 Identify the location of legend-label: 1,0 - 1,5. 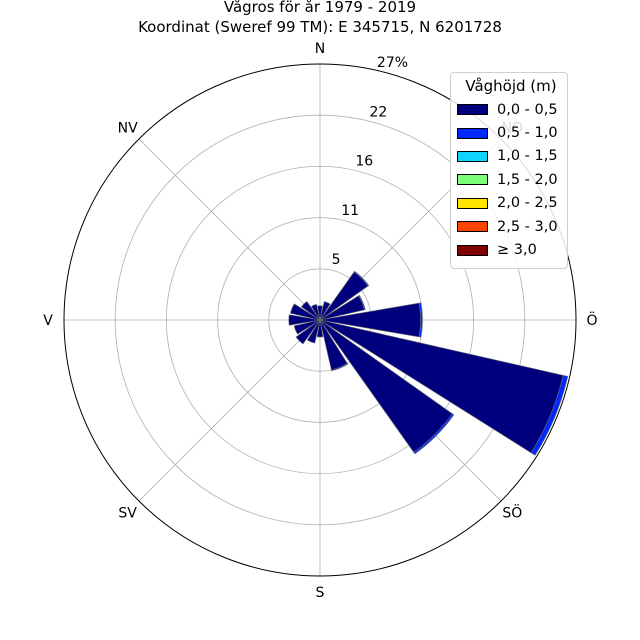
(527, 156).